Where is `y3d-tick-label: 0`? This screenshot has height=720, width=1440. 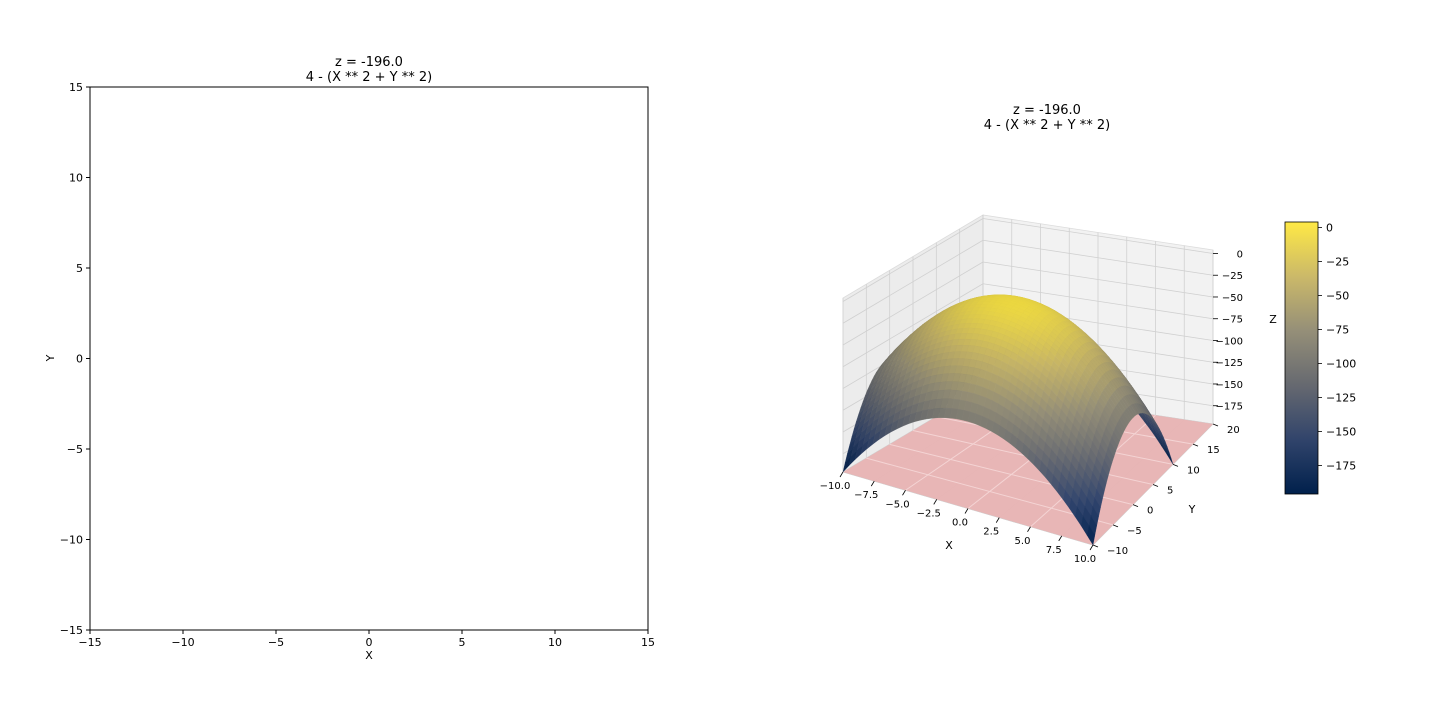
y3d-tick-label: 0 is located at coordinates (1150, 511).